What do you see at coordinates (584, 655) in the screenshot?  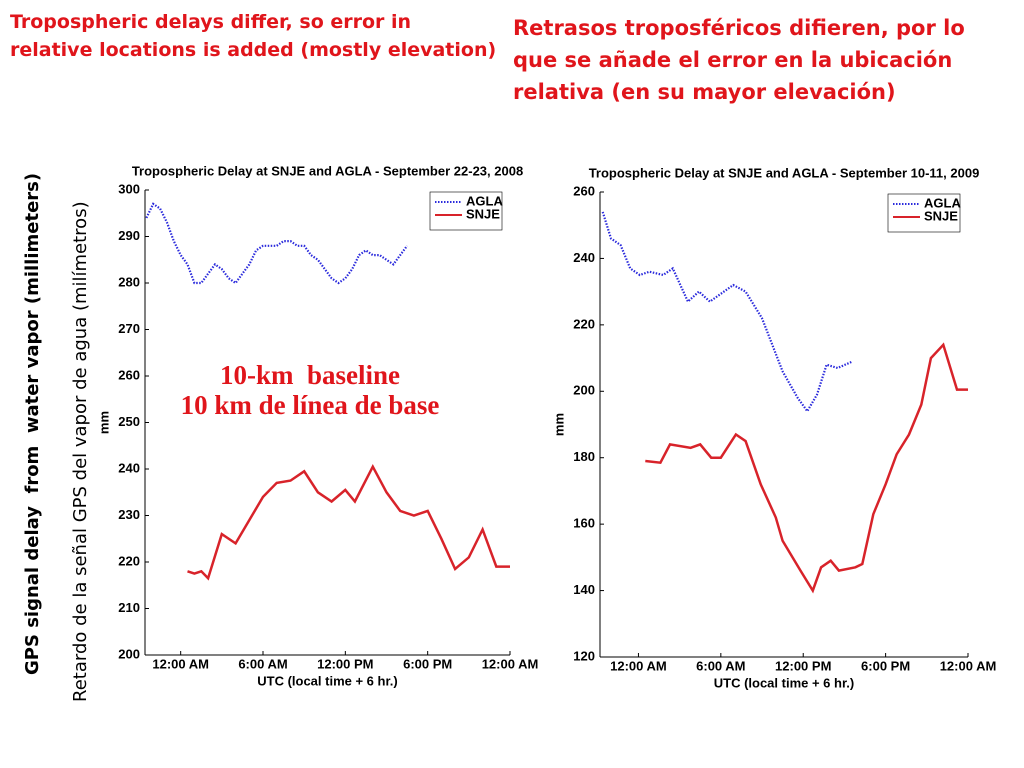 I see `y-tick-label: 120` at bounding box center [584, 655].